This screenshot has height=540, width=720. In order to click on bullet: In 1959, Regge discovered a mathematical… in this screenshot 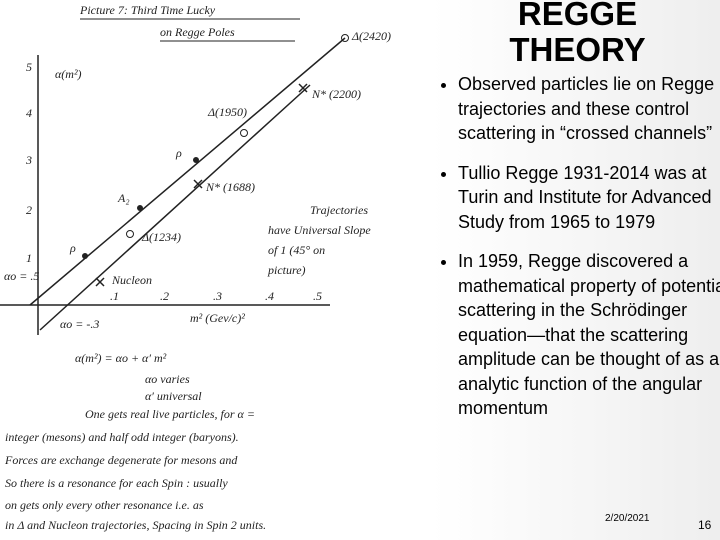, I will do `click(589, 335)`.